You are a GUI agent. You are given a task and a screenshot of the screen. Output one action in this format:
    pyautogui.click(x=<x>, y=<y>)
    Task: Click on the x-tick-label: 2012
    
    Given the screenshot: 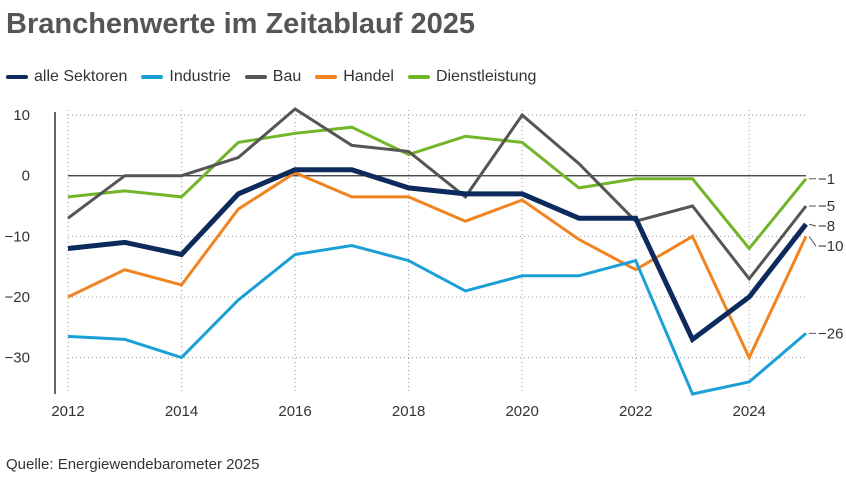 What is the action you would take?
    pyautogui.click(x=67, y=411)
    